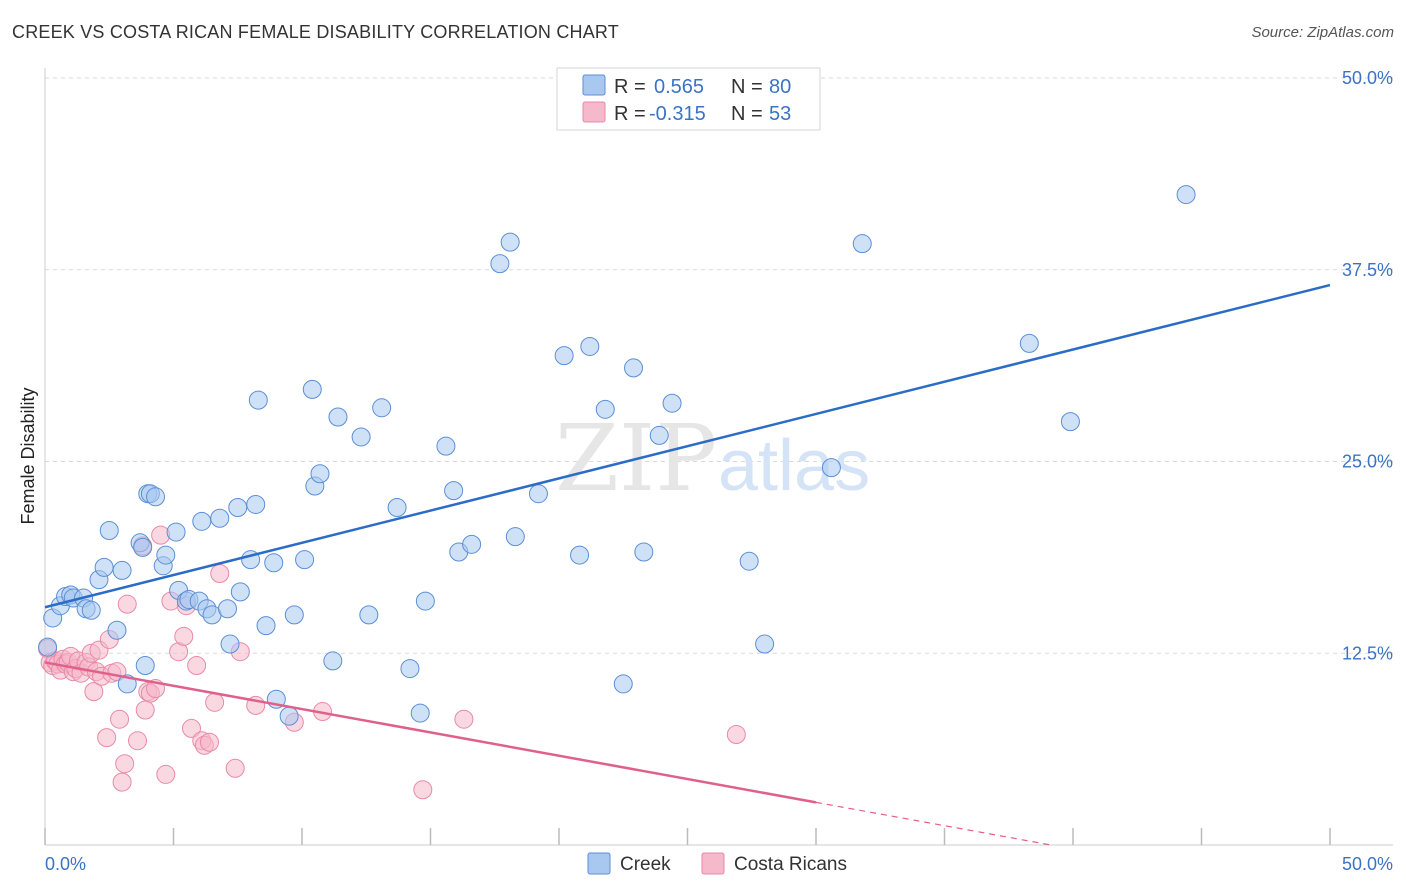 The image size is (1406, 892). What do you see at coordinates (747, 114) in the screenshot?
I see `legend-n-label-costa: N =` at bounding box center [747, 114].